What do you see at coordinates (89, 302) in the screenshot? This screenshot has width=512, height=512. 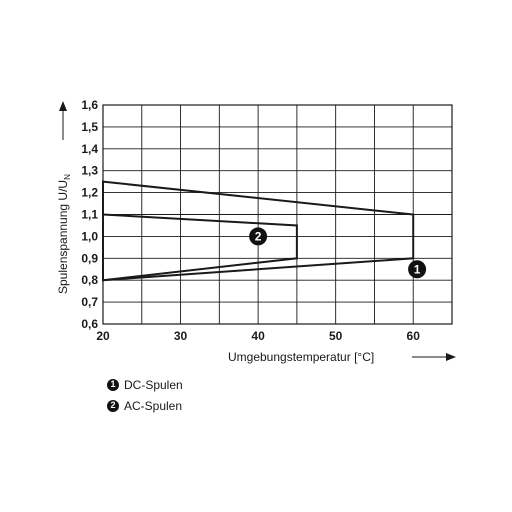 I see `y-tick-label: 0,7` at bounding box center [89, 302].